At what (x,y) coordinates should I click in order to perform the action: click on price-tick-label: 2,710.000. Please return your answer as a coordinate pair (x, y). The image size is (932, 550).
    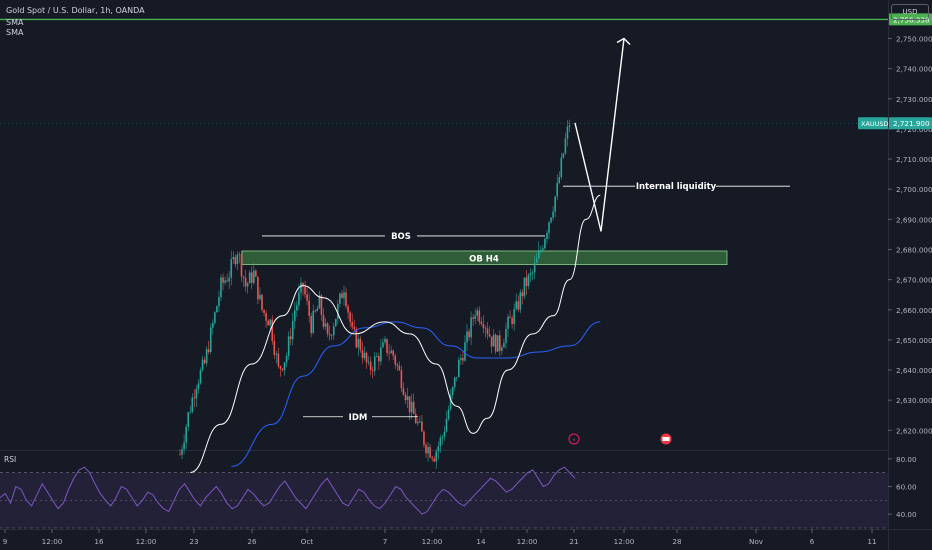
    Looking at the image, I should click on (914, 159).